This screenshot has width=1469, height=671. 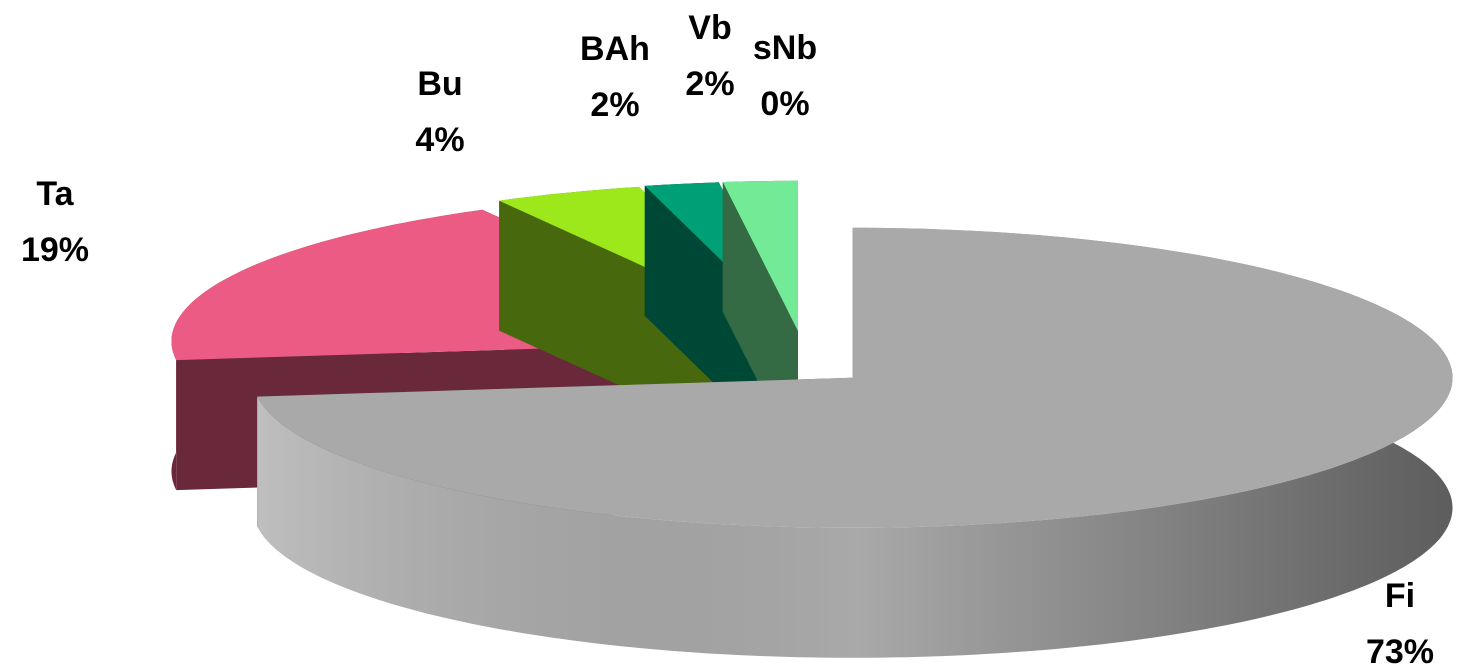 What do you see at coordinates (785, 48) in the screenshot?
I see `data-label-name: sNb` at bounding box center [785, 48].